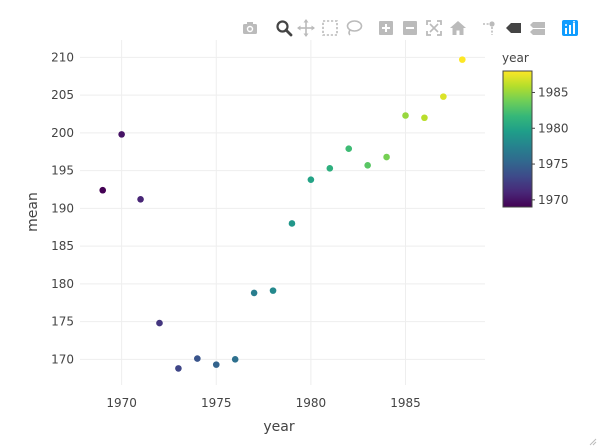 This screenshot has height=448, width=598. I want to click on y-tick-label: 190, so click(62, 208).